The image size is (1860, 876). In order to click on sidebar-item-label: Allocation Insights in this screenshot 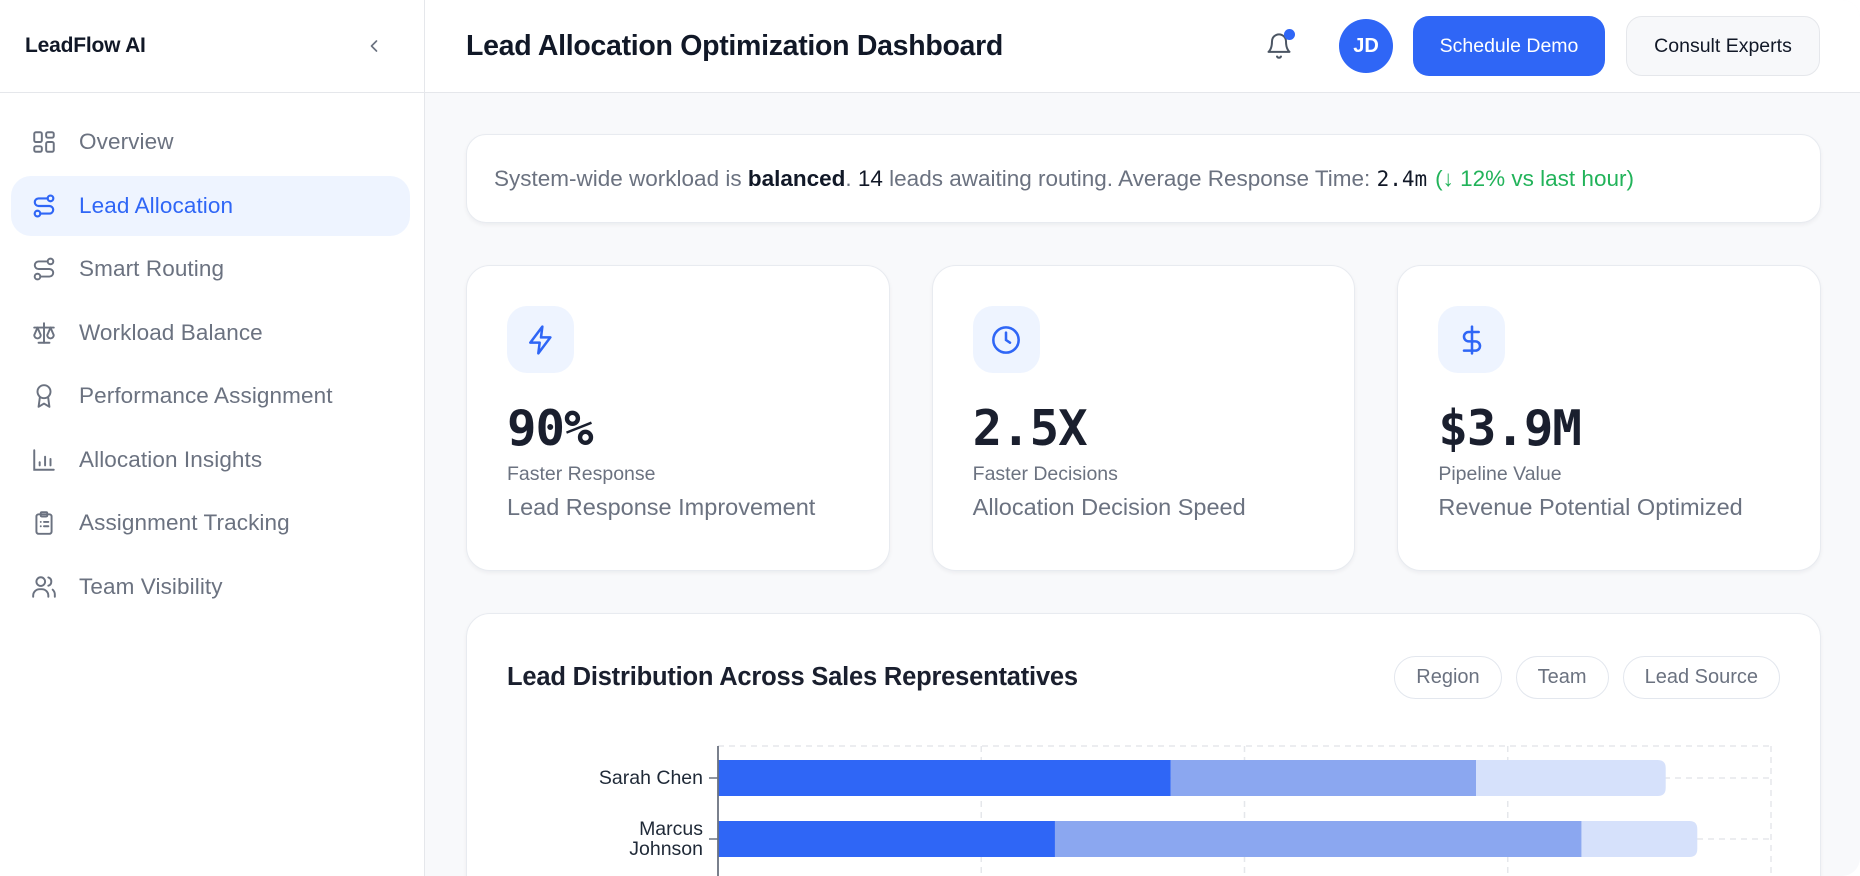, I will do `click(171, 459)`.